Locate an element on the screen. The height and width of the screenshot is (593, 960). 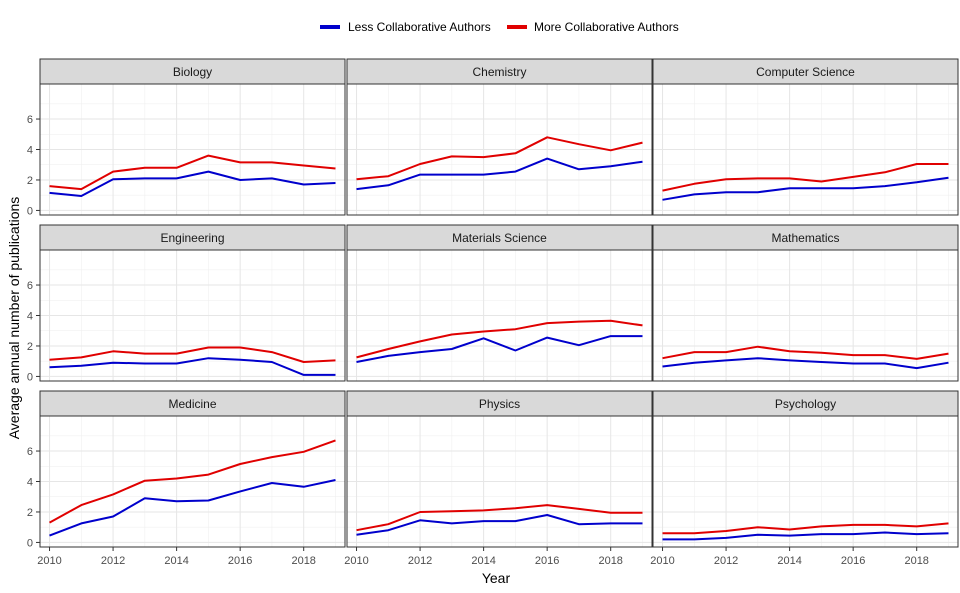
panel-psychology: Psychology is located at coordinates (805, 469).